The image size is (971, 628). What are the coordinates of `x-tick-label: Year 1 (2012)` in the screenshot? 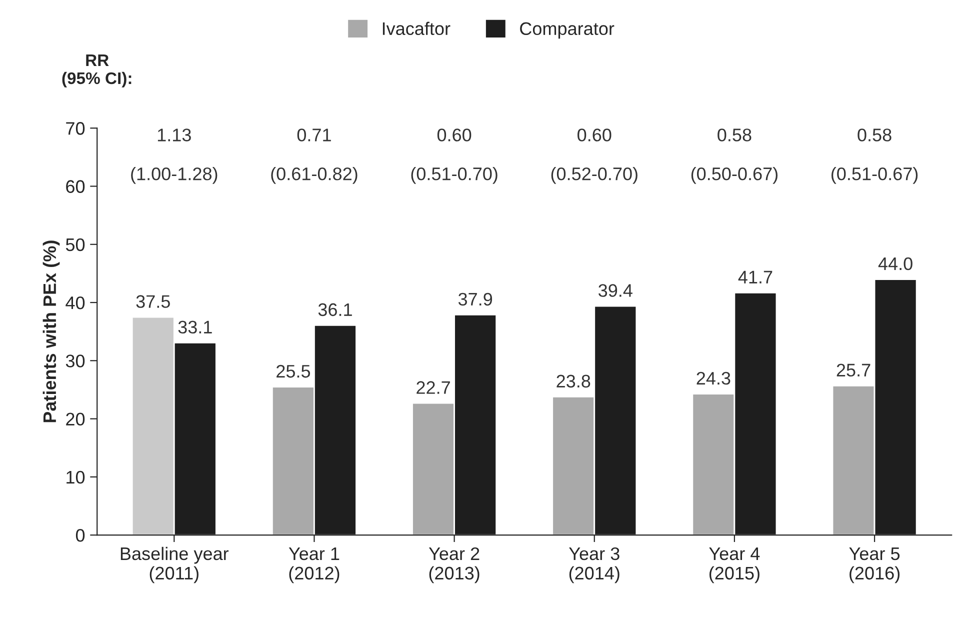 It's located at (314, 566).